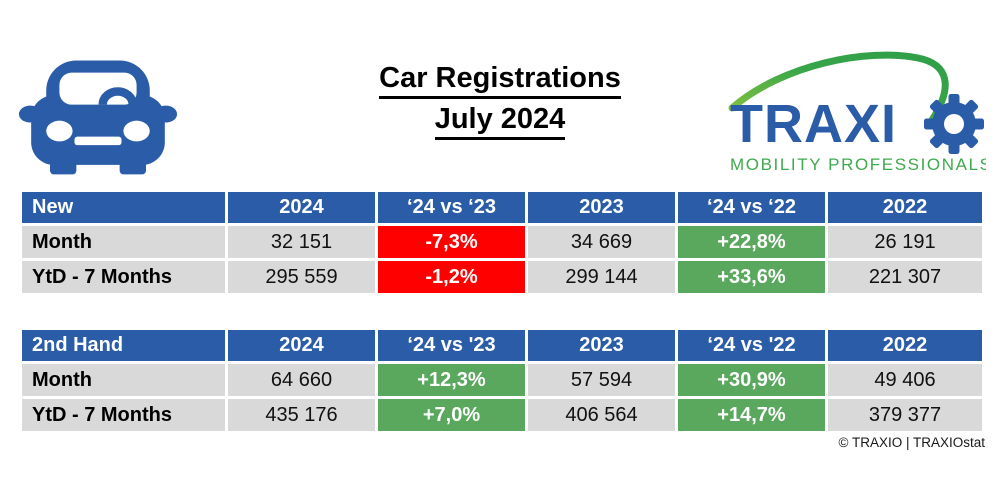 Image resolution: width=1000 pixels, height=500 pixels. What do you see at coordinates (751, 415) in the screenshot?
I see `delta-cell-positive: +14,7%` at bounding box center [751, 415].